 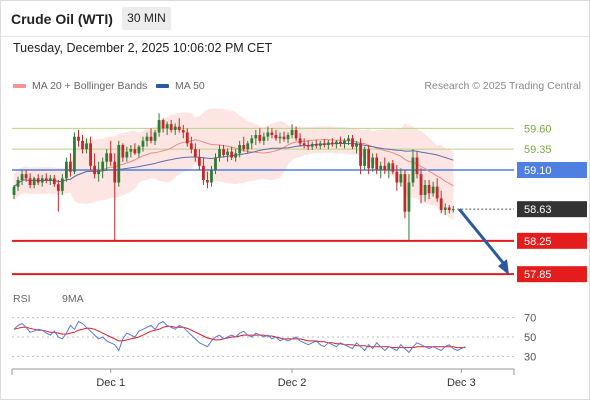 I want to click on support-2-label-box, so click(x=552, y=274).